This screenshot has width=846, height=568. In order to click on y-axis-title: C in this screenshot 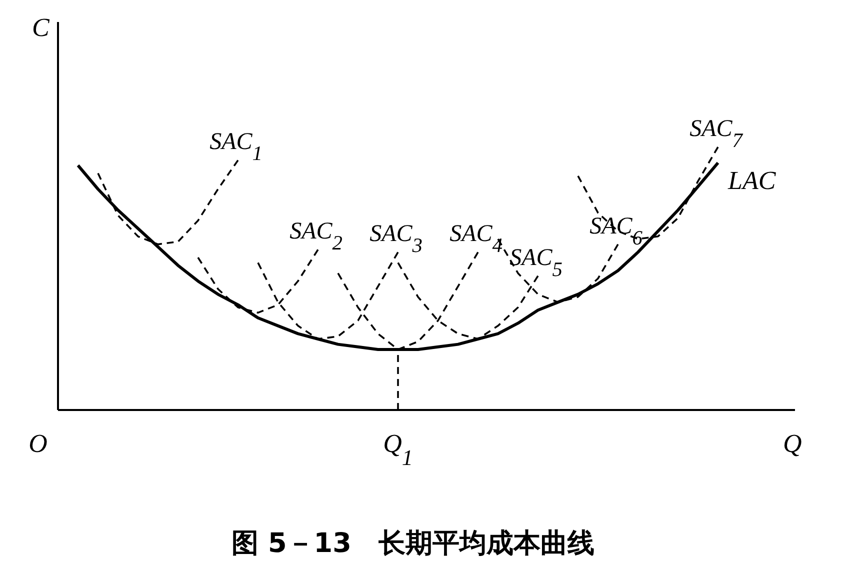, I will do `click(41, 27)`.